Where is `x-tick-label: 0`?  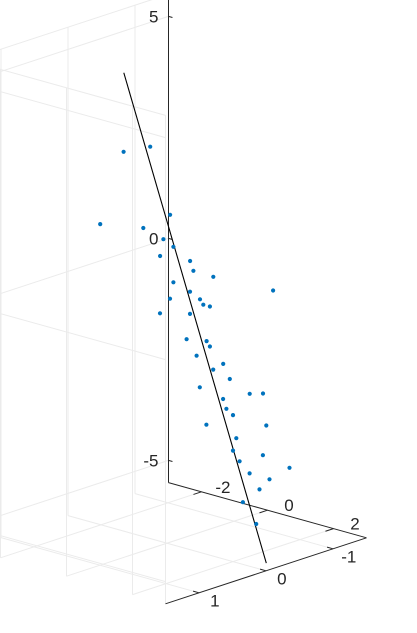 x-tick-label: 0 is located at coordinates (288, 505).